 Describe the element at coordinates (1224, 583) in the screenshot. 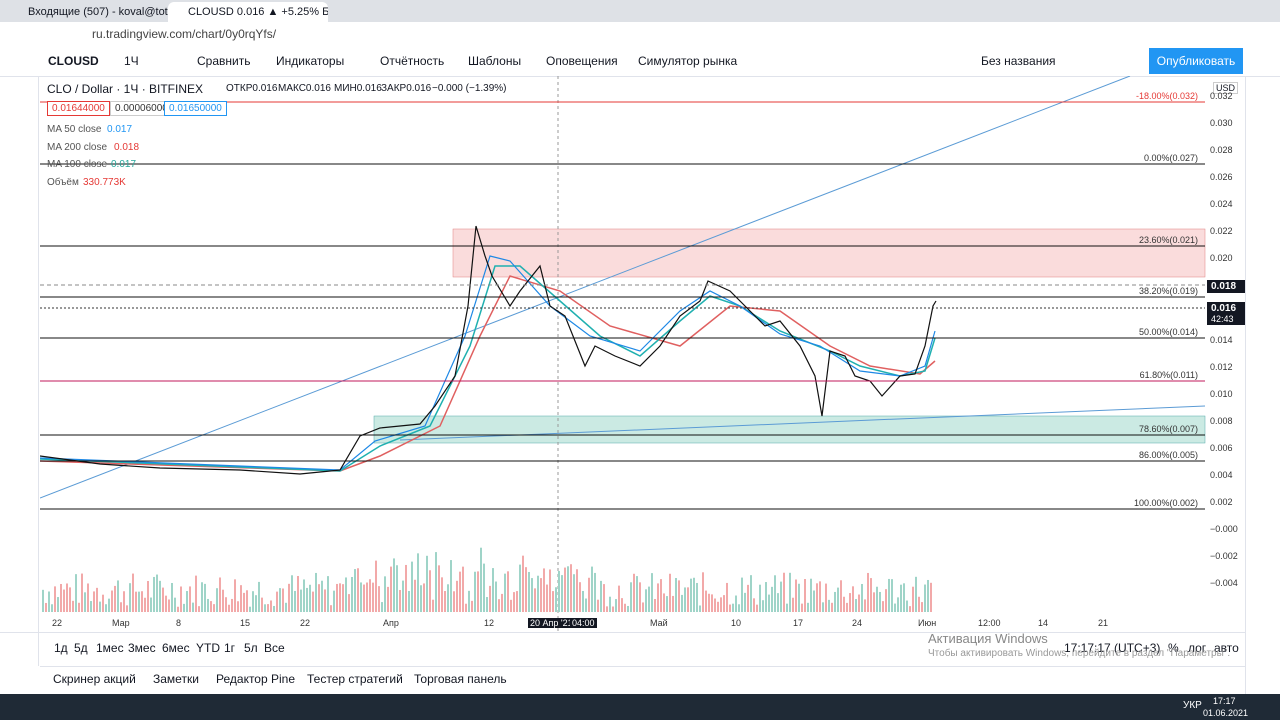

I see `price-tick: −0.004` at that location.